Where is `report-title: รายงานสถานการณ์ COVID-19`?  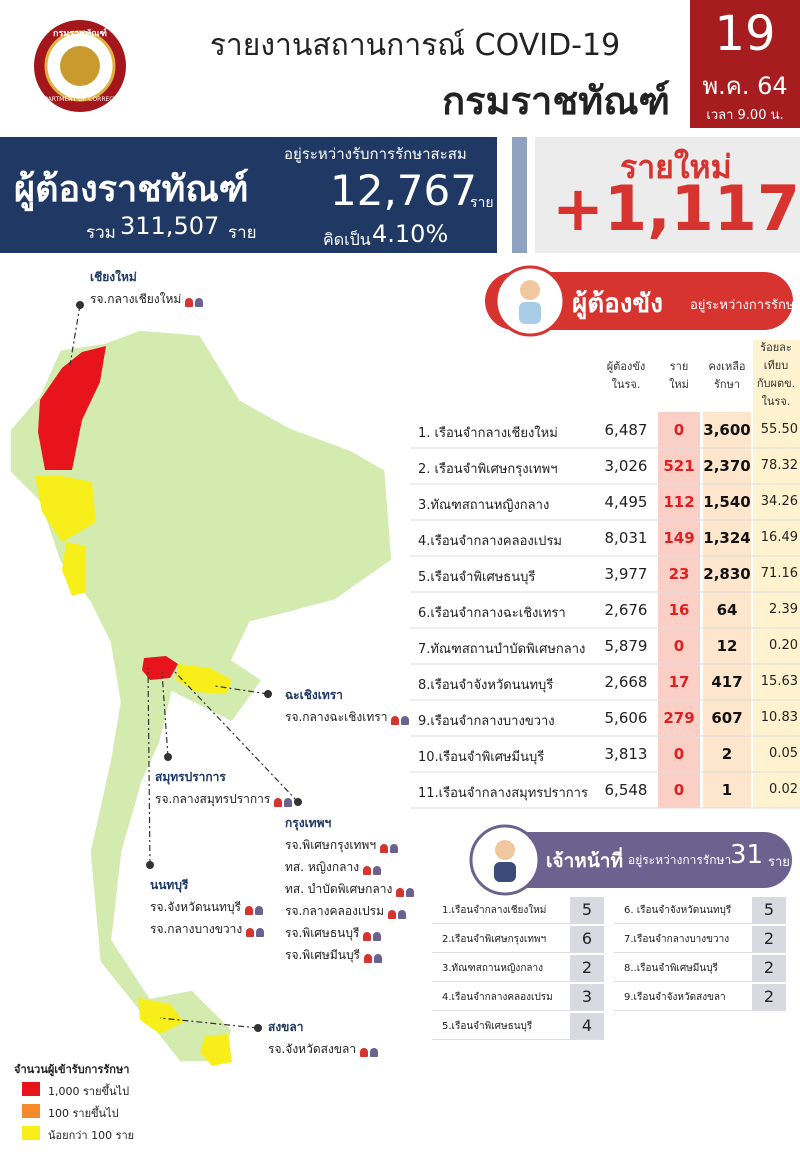
report-title: รายงานสถานการณ์ COVID-19 is located at coordinates (415, 45).